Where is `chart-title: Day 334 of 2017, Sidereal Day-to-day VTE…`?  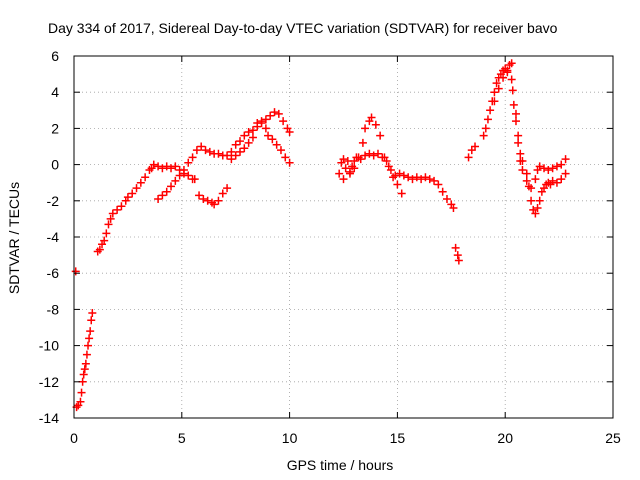 chart-title: Day 334 of 2017, Sidereal Day-to-day VTE… is located at coordinates (303, 28).